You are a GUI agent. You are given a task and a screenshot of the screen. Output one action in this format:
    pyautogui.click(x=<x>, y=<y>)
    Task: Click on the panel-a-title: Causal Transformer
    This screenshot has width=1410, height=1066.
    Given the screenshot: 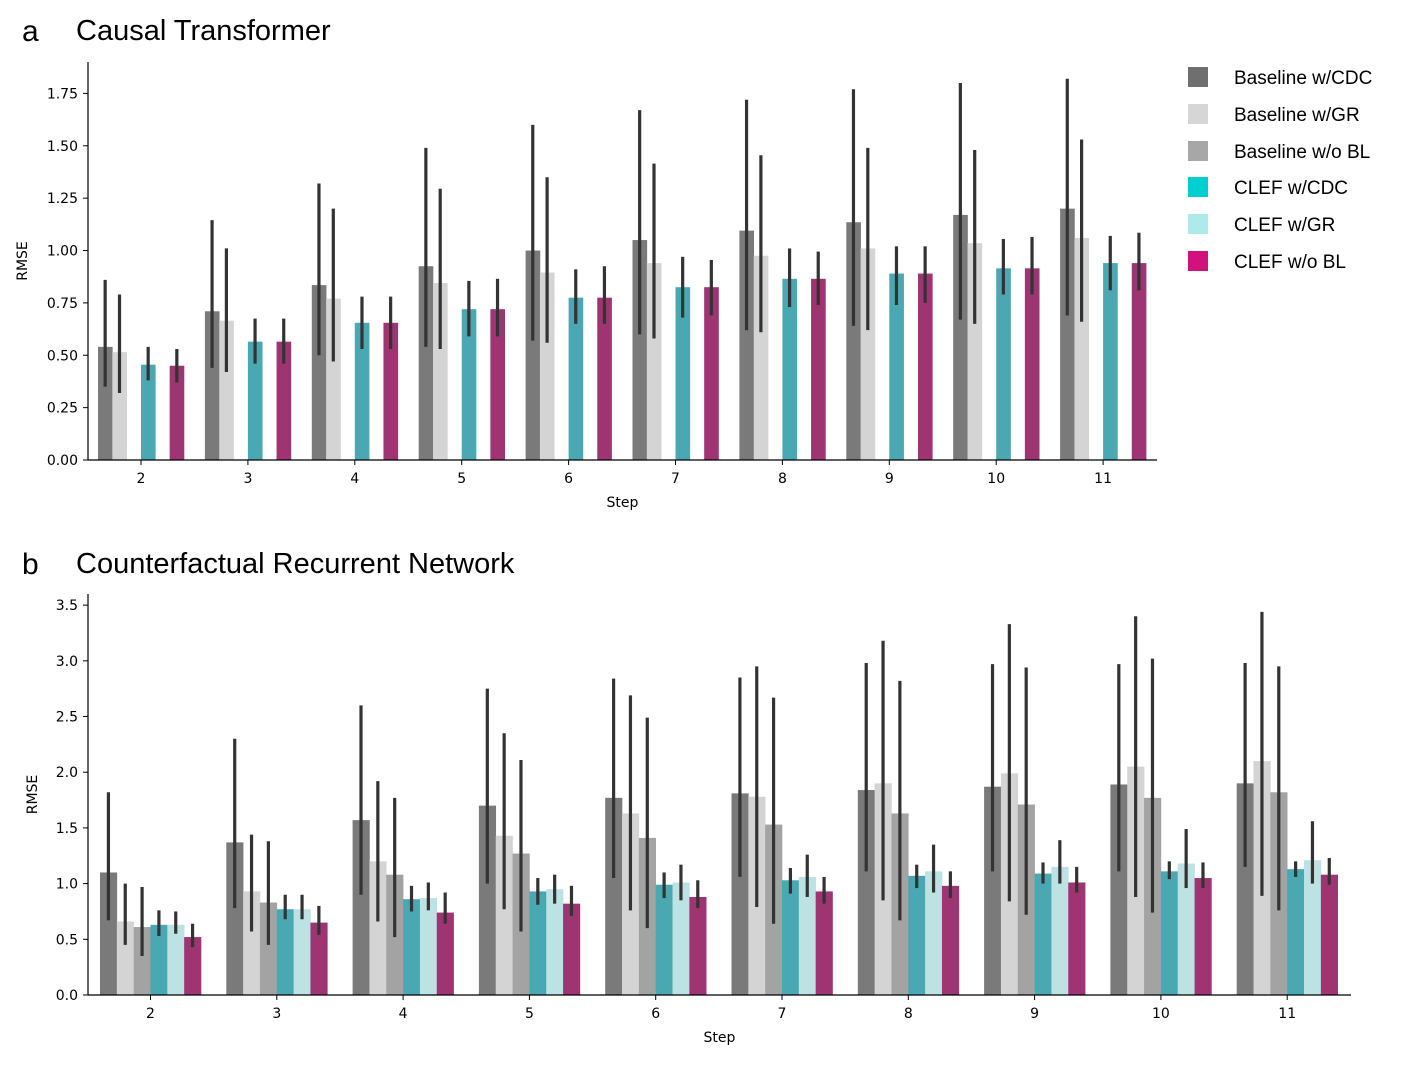 What is the action you would take?
    pyautogui.click(x=203, y=31)
    